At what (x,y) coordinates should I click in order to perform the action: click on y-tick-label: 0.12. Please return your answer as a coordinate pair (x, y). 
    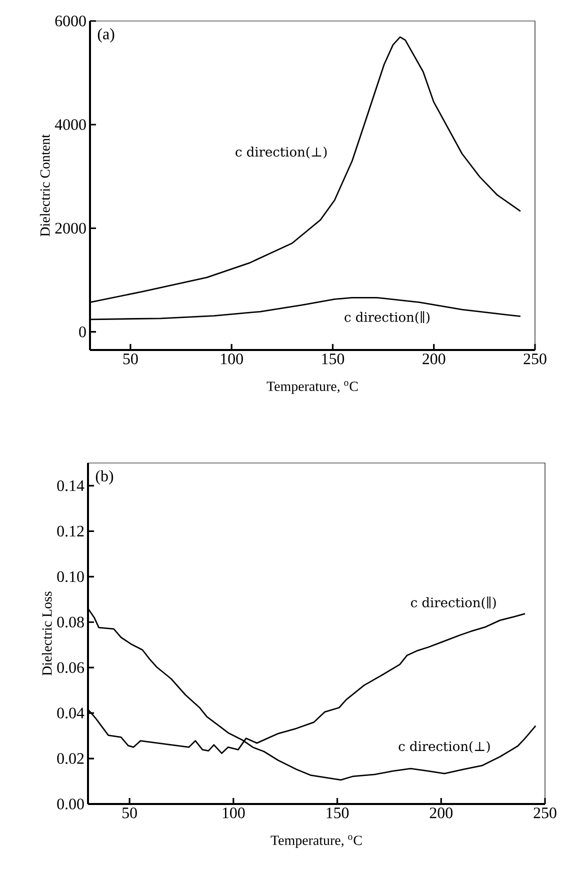
    Looking at the image, I should click on (70, 531).